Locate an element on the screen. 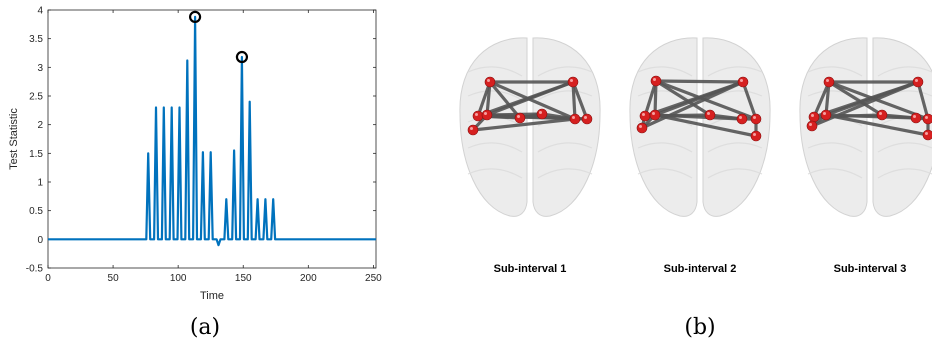  panel-b-label: (b) is located at coordinates (699, 327).